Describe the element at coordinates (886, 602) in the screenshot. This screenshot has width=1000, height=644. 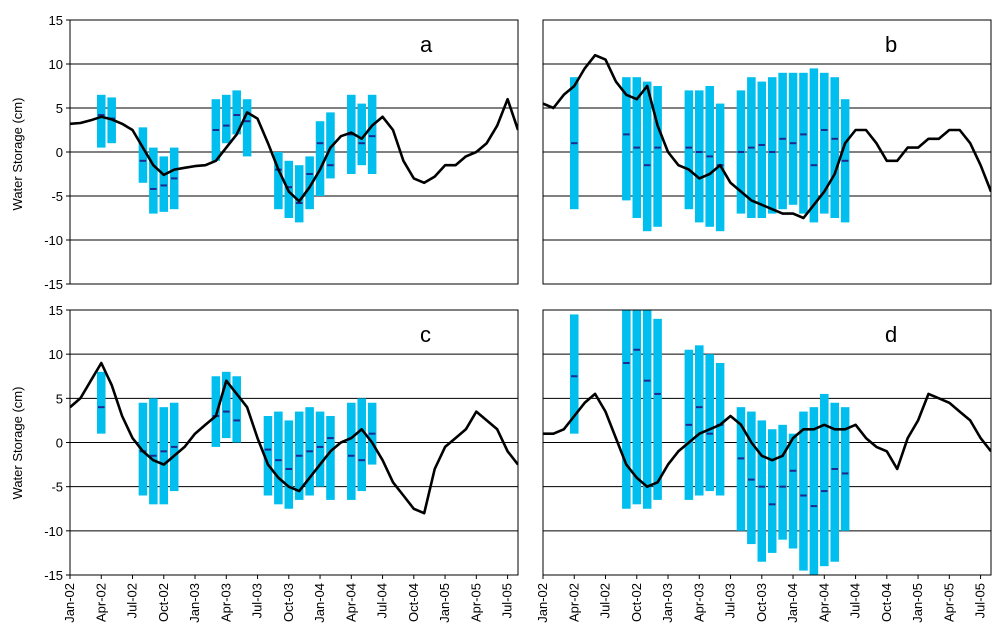
I see `x-tick-label: Oct-04` at that location.